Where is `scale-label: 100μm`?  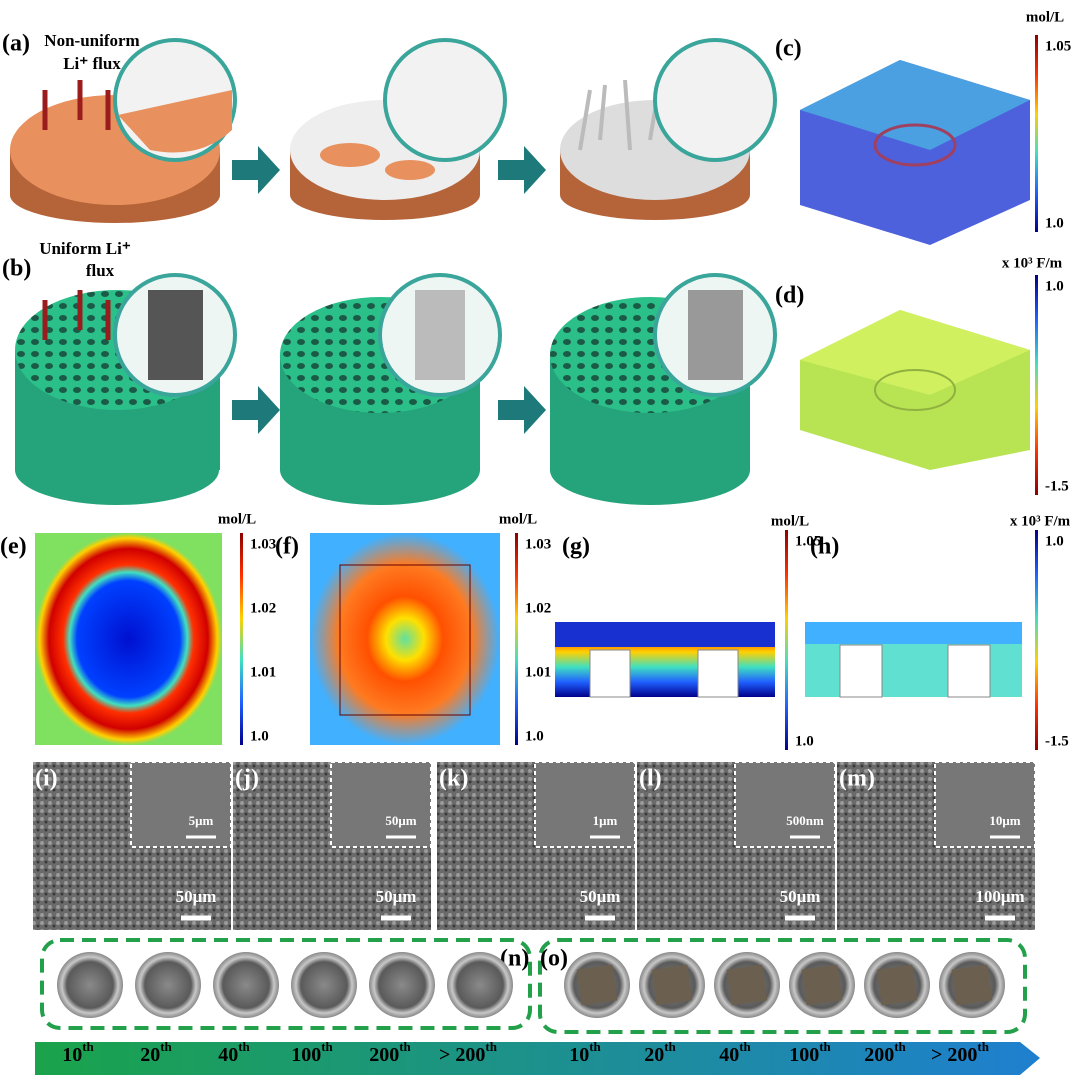 scale-label: 100μm is located at coordinates (999, 896).